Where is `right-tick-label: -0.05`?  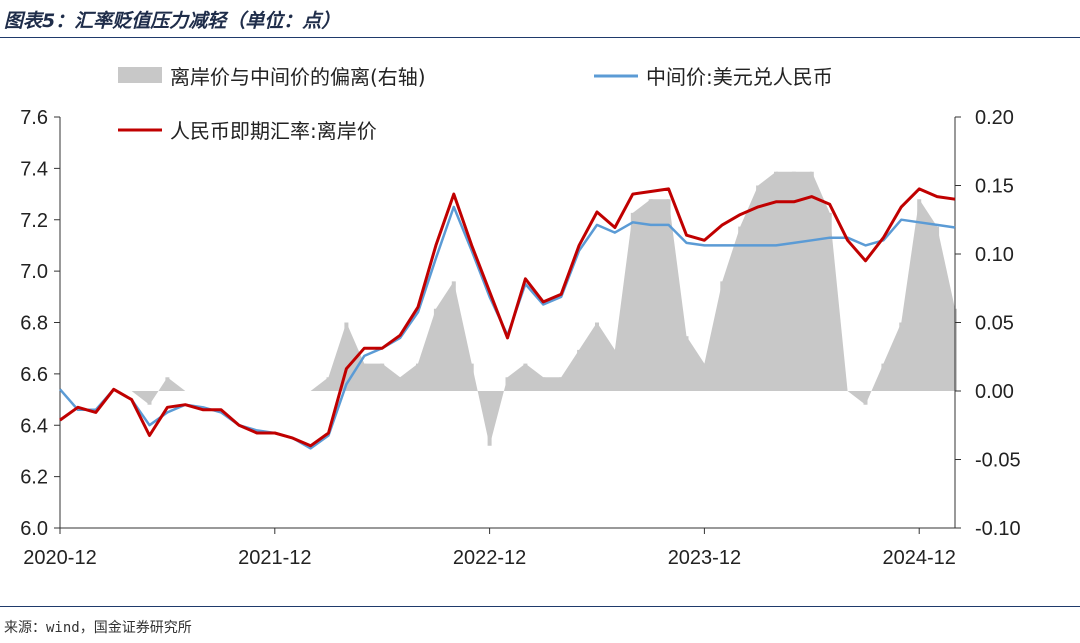
right-tick-label: -0.05 is located at coordinates (998, 461).